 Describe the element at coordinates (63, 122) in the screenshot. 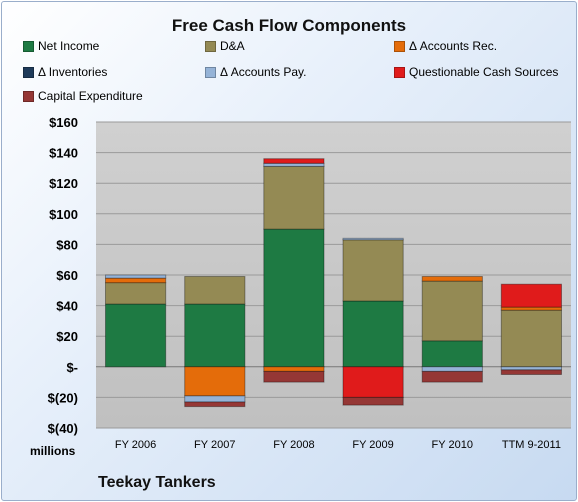

I see `y-tick-label: $160` at that location.